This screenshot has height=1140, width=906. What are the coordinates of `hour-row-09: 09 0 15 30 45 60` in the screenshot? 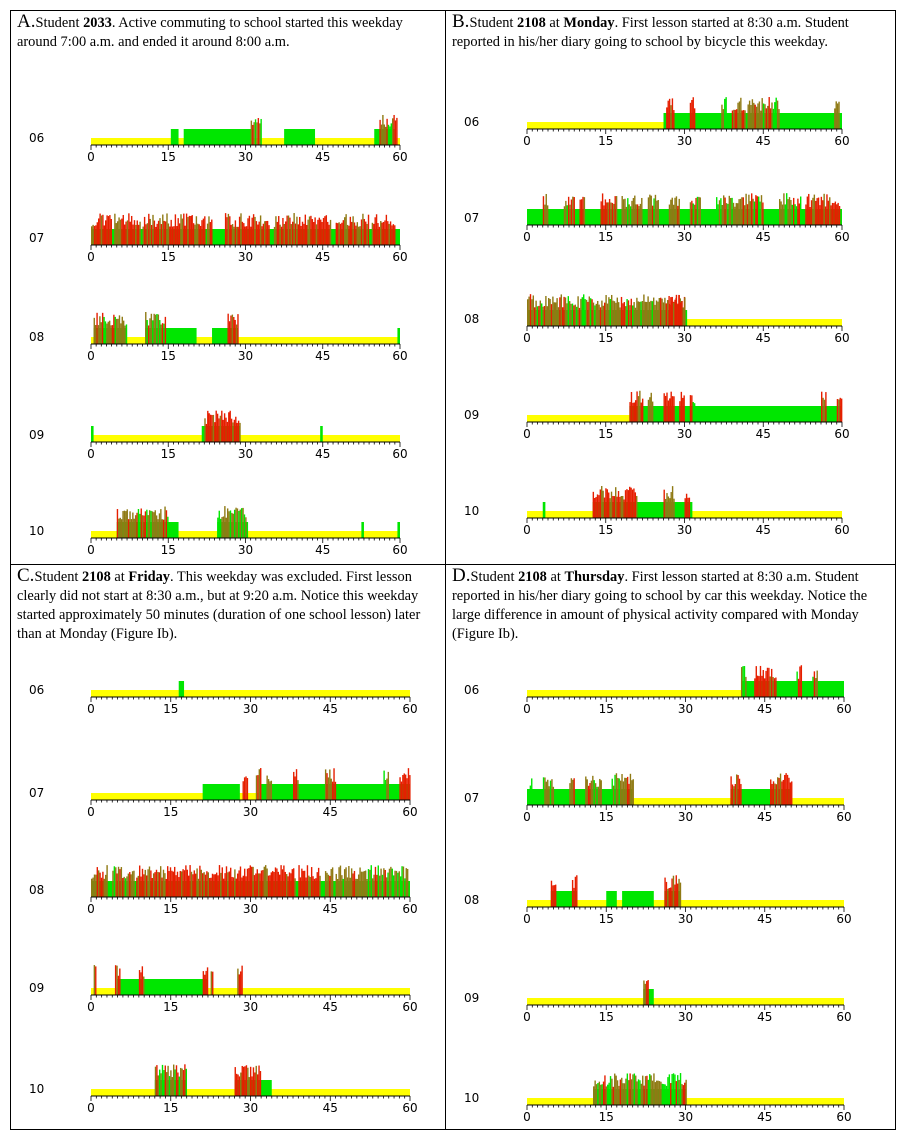 It's located at (223, 989).